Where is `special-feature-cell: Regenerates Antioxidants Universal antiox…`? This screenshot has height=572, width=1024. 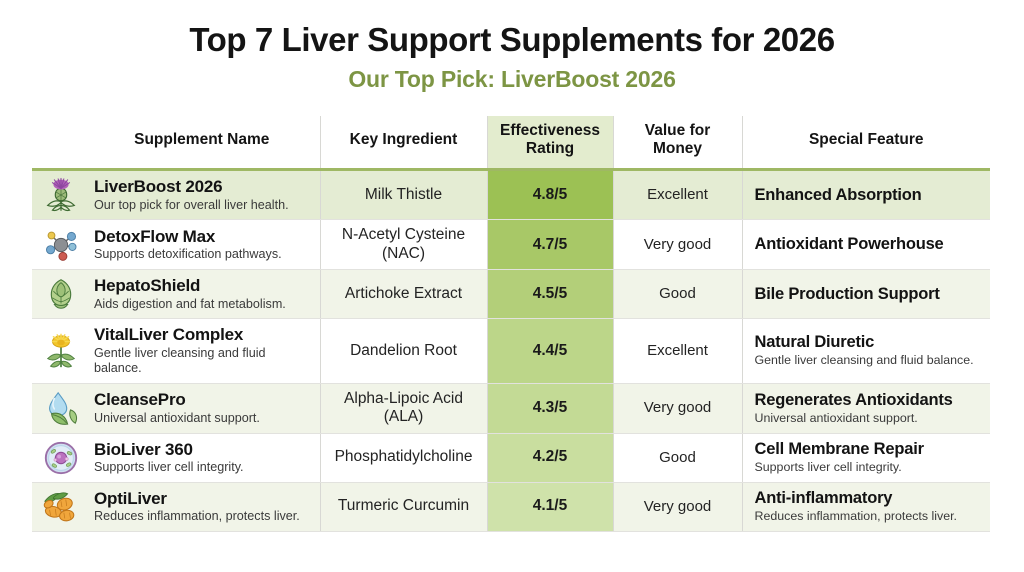
special-feature-cell: Regenerates Antioxidants Universal antiox… is located at coordinates (865, 408).